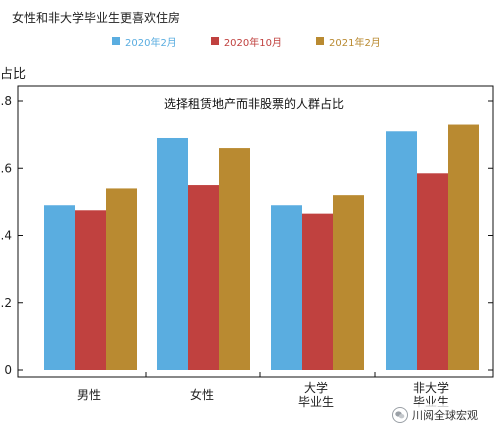 The width and height of the screenshot is (500, 435). I want to click on y-tick-label: .8, so click(6, 101).